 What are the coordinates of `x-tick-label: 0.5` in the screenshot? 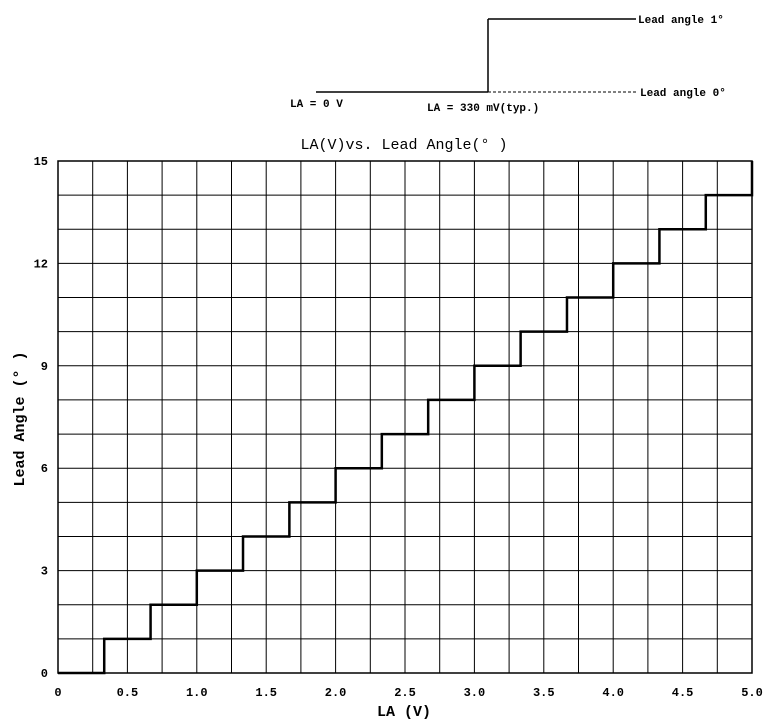 It's located at (128, 693).